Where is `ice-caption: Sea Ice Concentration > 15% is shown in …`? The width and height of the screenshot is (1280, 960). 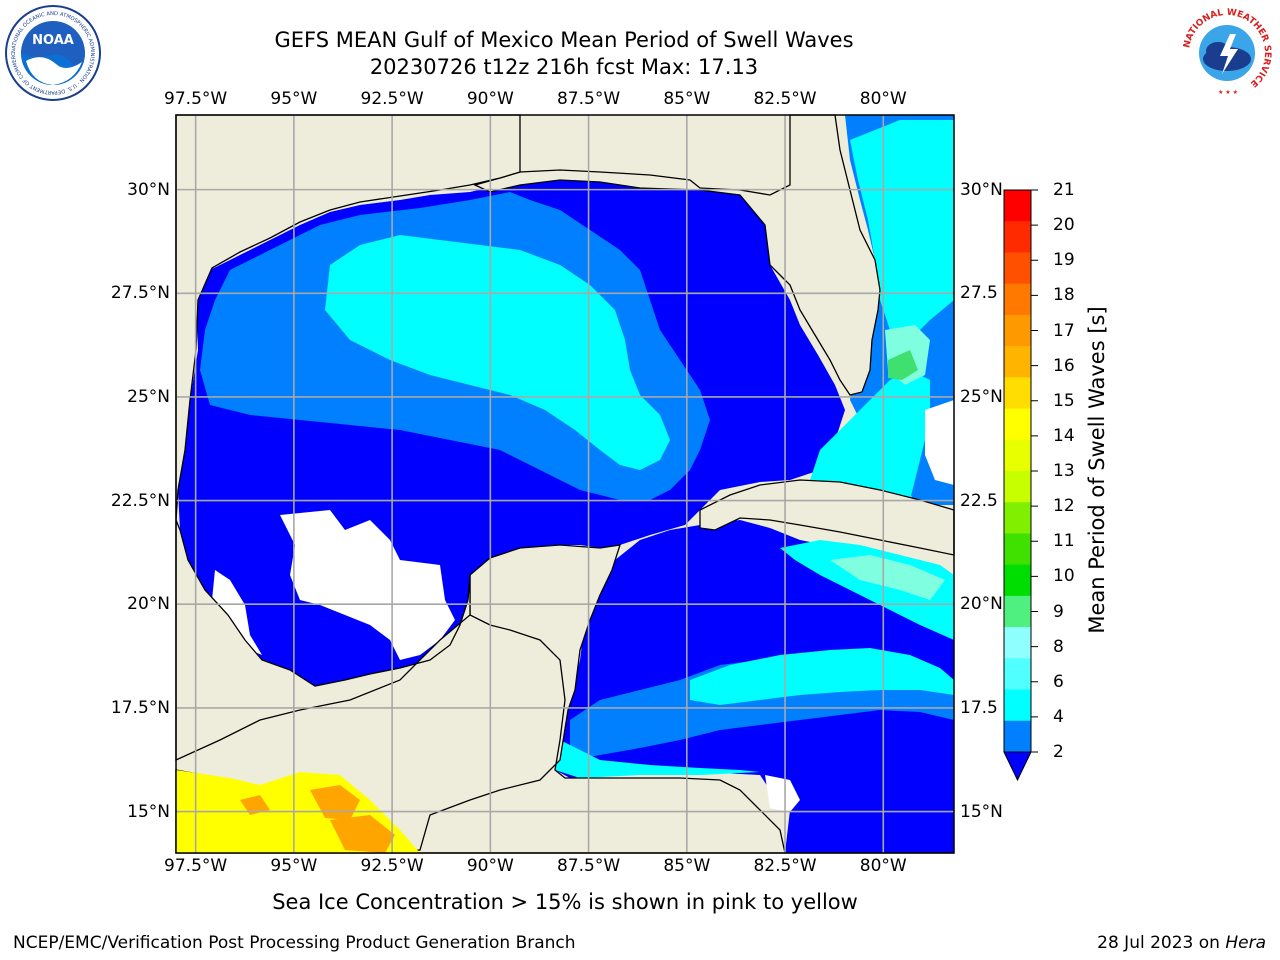
ice-caption: Sea Ice Concentration > 15% is shown in … is located at coordinates (565, 902).